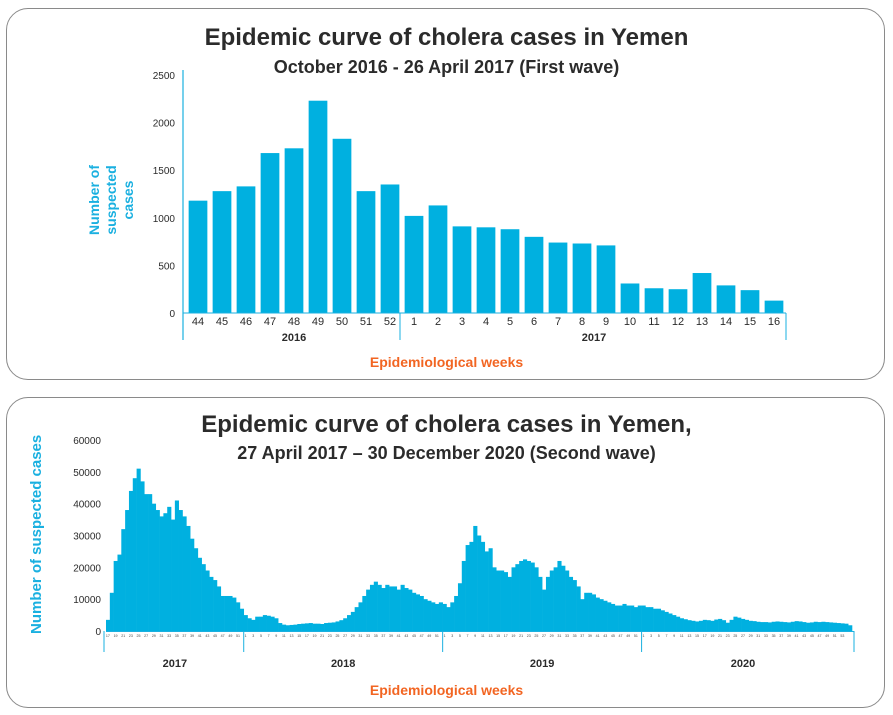  What do you see at coordinates (353, 636) in the screenshot?
I see `chart2-week-tick-label: 29` at bounding box center [353, 636].